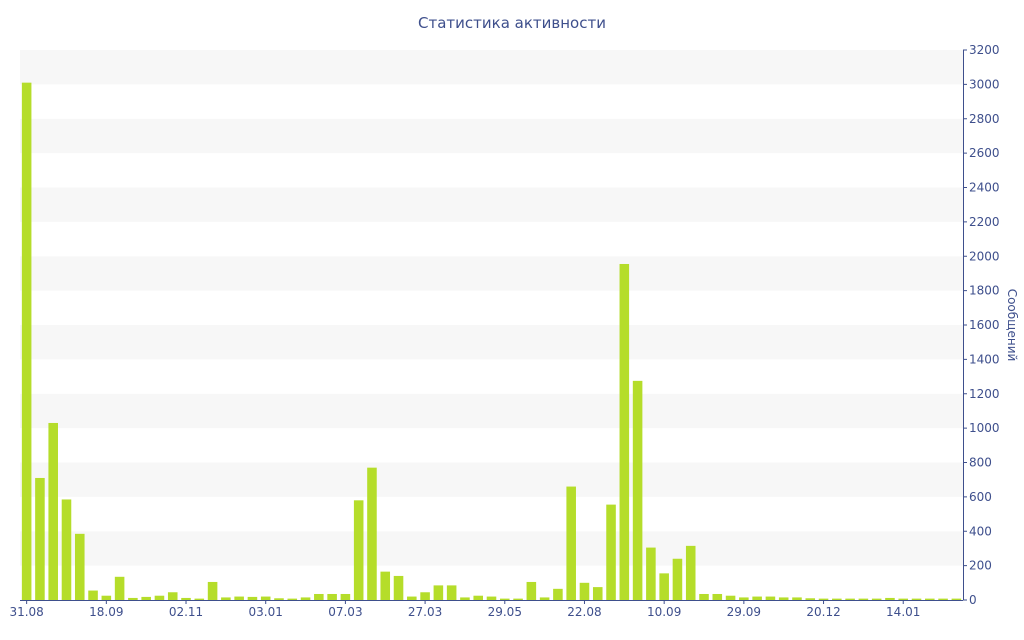 The height and width of the screenshot is (640, 1024). Describe the element at coordinates (980, 497) in the screenshot. I see `y-tick-label: 600` at that location.